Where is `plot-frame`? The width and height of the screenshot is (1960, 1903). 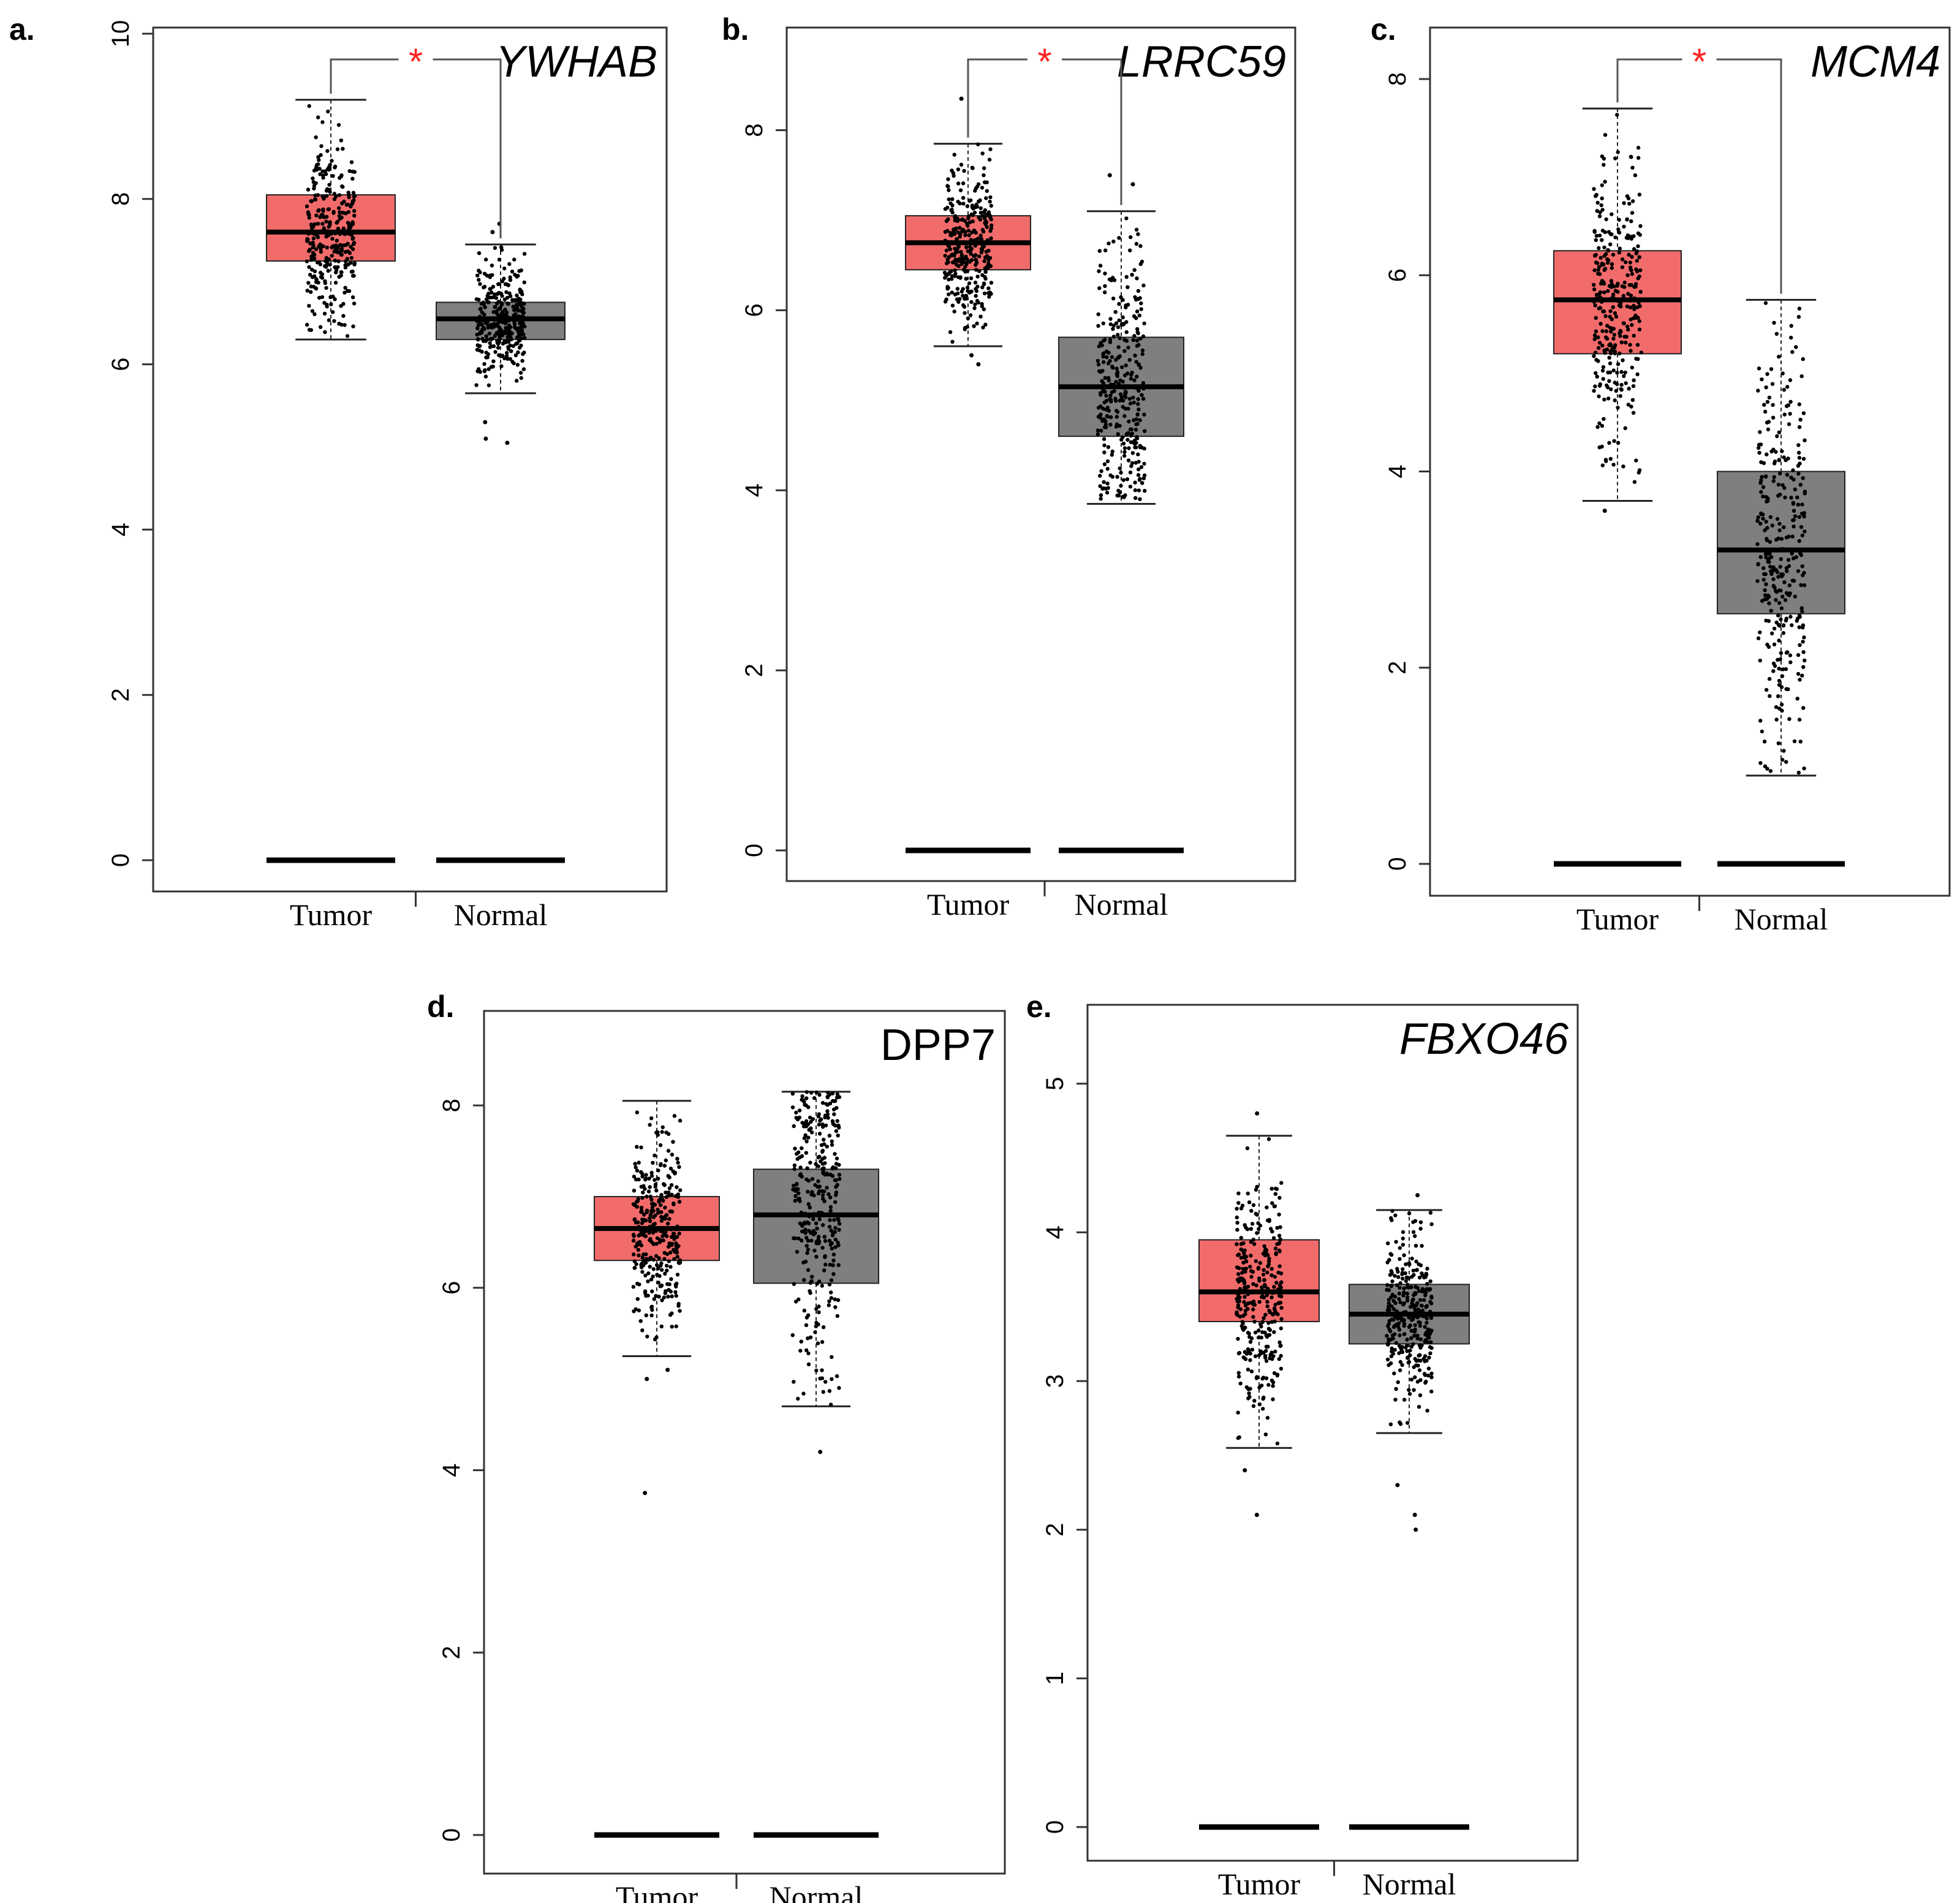
plot-frame is located at coordinates (410, 459).